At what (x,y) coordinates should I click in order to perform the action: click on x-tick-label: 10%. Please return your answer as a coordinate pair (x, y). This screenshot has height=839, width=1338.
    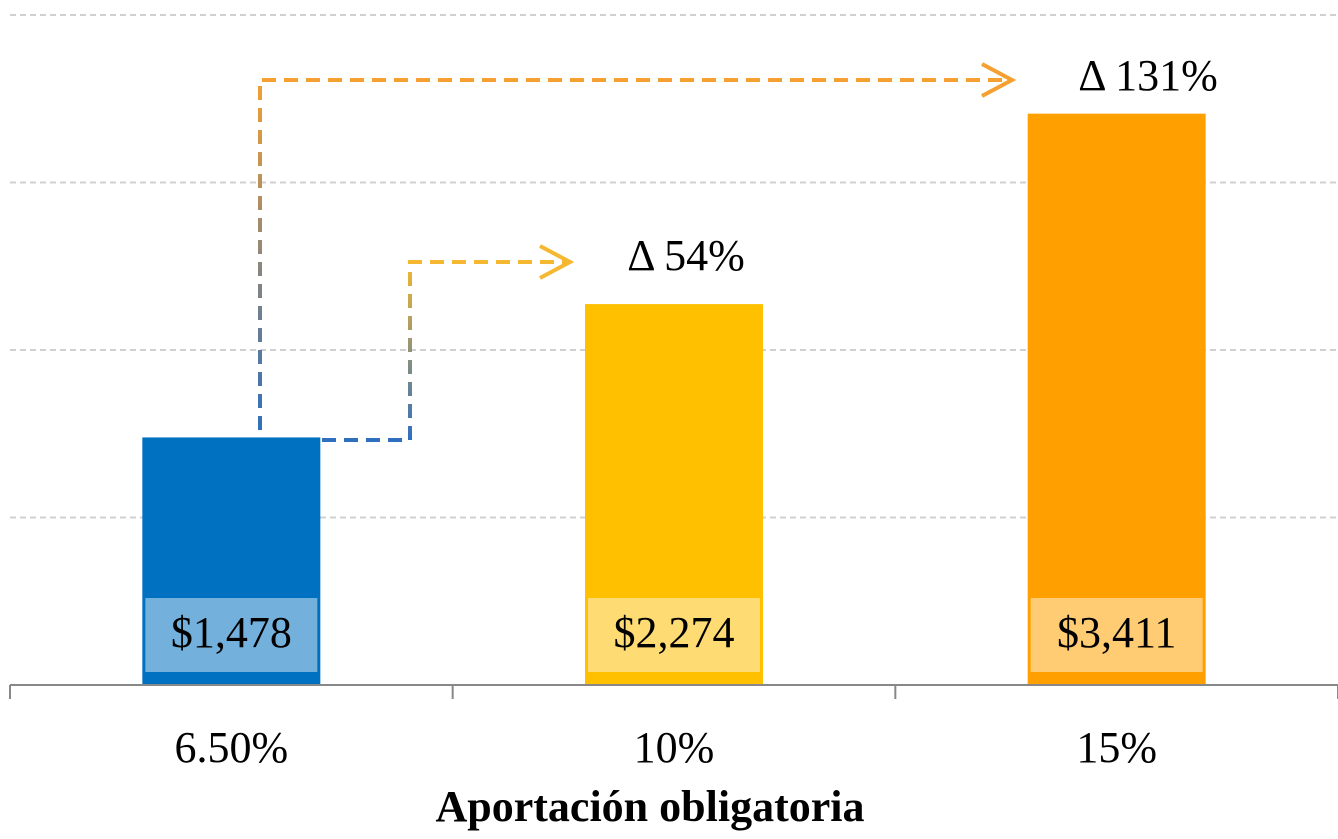
    Looking at the image, I should click on (674, 747).